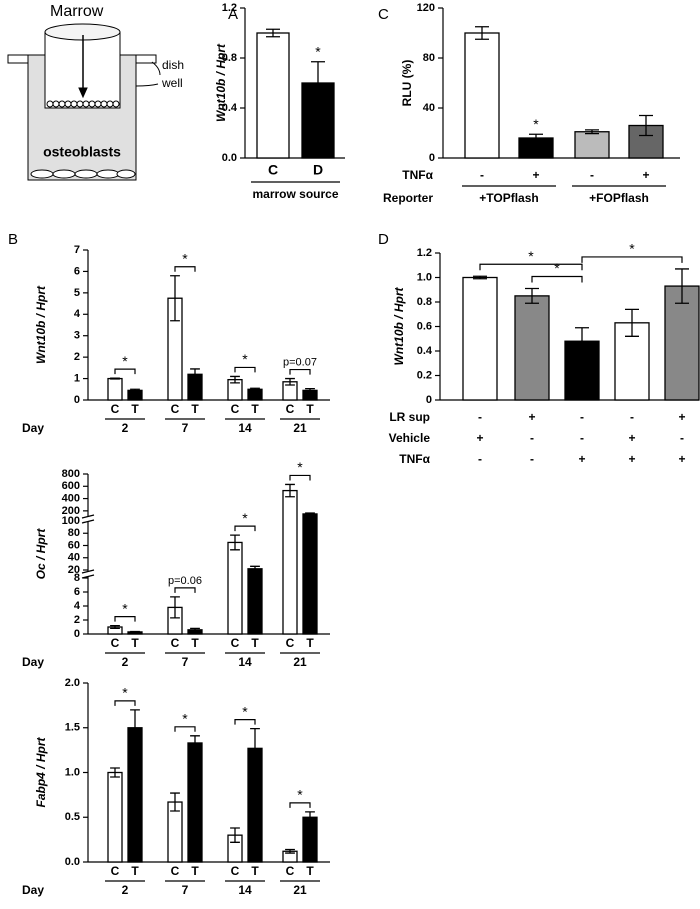  I want to click on pointer, so click(156, 68).